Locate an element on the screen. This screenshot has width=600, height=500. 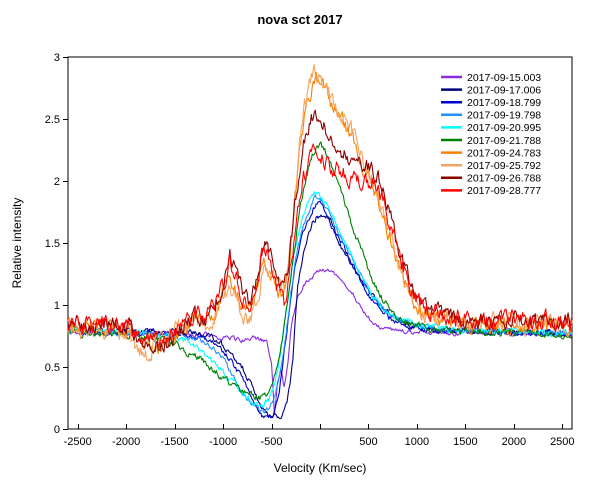
legend-item: 2017-09-24.783 is located at coordinates (491, 153).